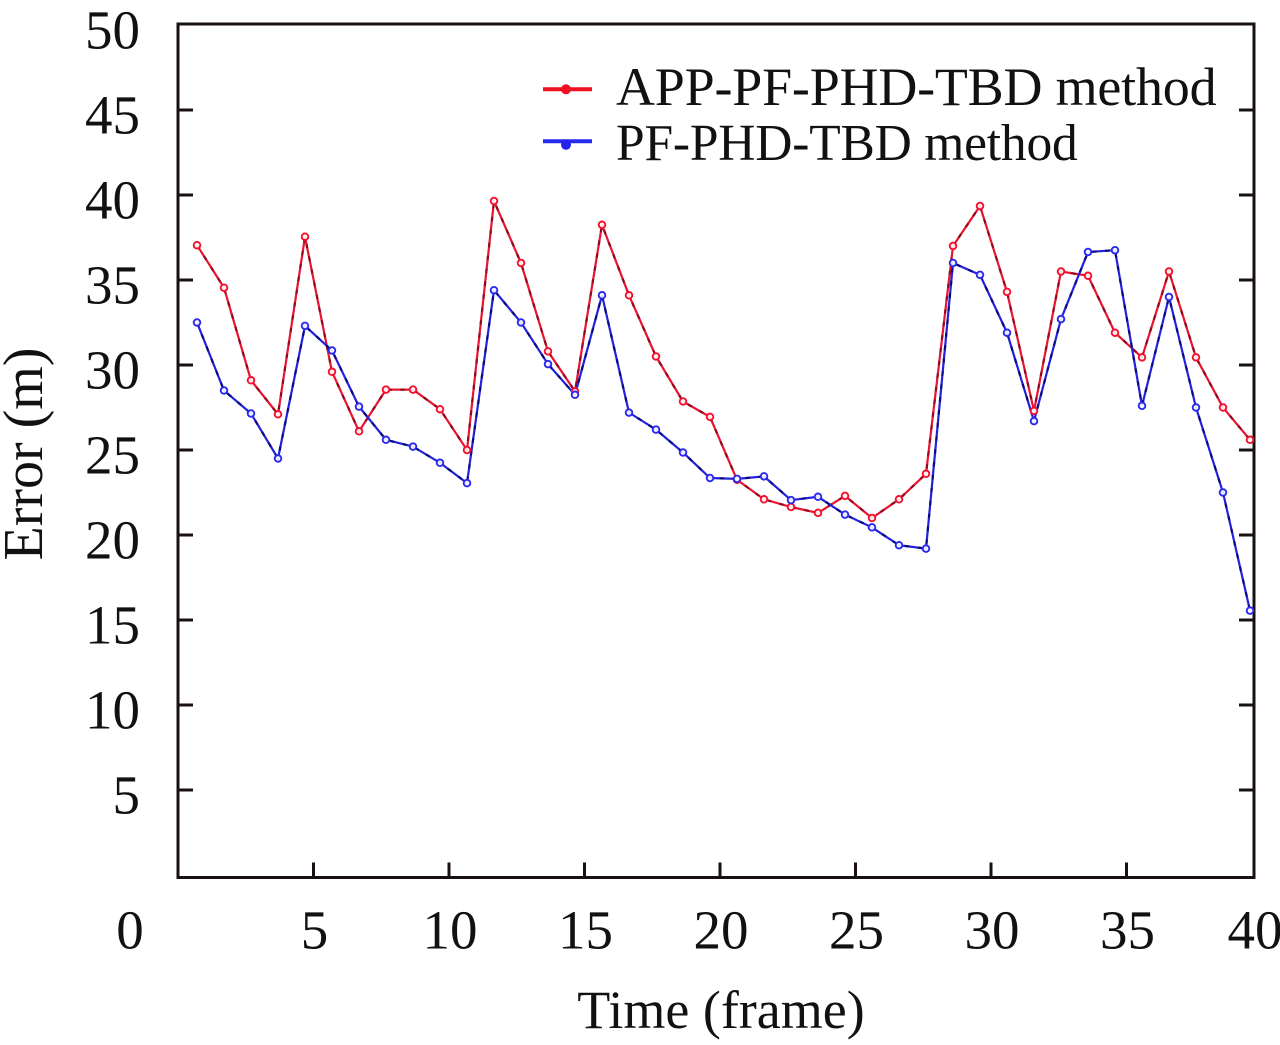 This screenshot has width=1280, height=1045. I want to click on svg-text: Error (m), so click(27, 453).